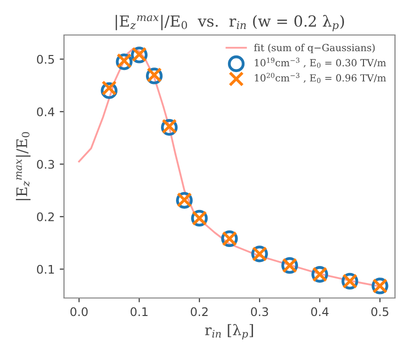 The width and height of the screenshot is (409, 356). Describe the element at coordinates (79, 311) in the screenshot. I see `x-tick-label: 0.0` at that location.